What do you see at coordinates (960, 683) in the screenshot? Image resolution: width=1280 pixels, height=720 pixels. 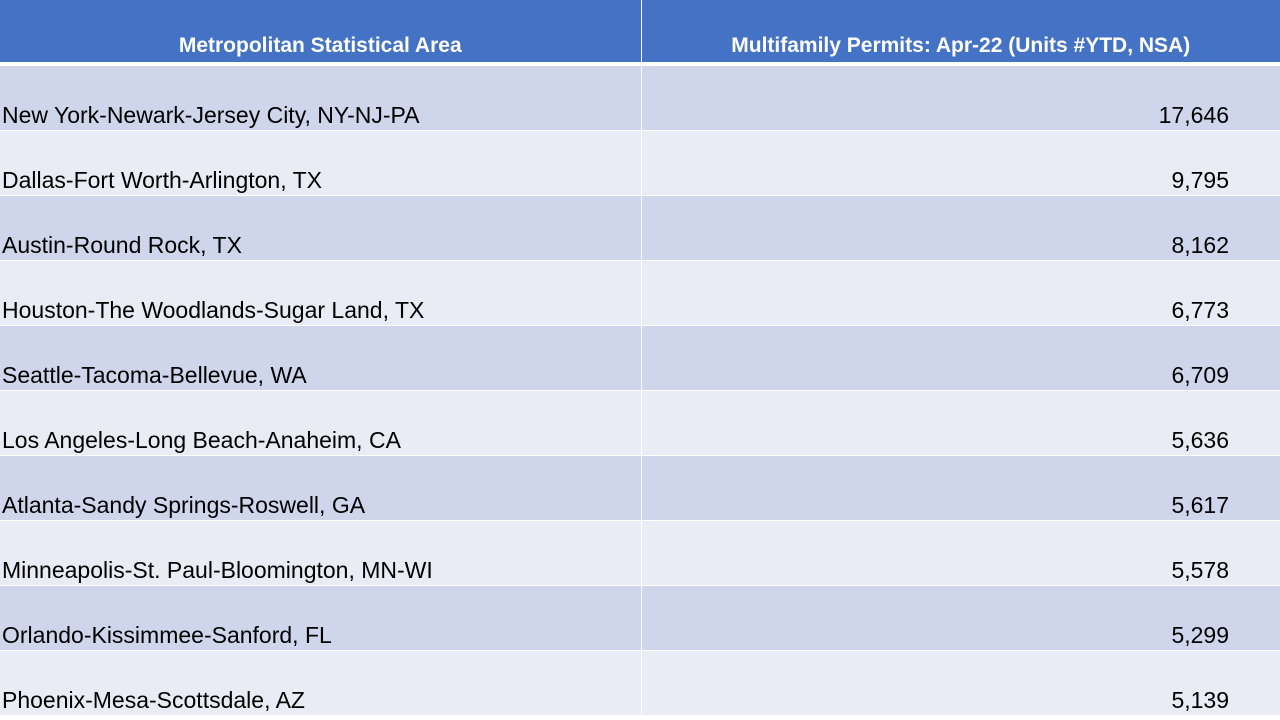 I see `permits-cell: 5,139` at bounding box center [960, 683].